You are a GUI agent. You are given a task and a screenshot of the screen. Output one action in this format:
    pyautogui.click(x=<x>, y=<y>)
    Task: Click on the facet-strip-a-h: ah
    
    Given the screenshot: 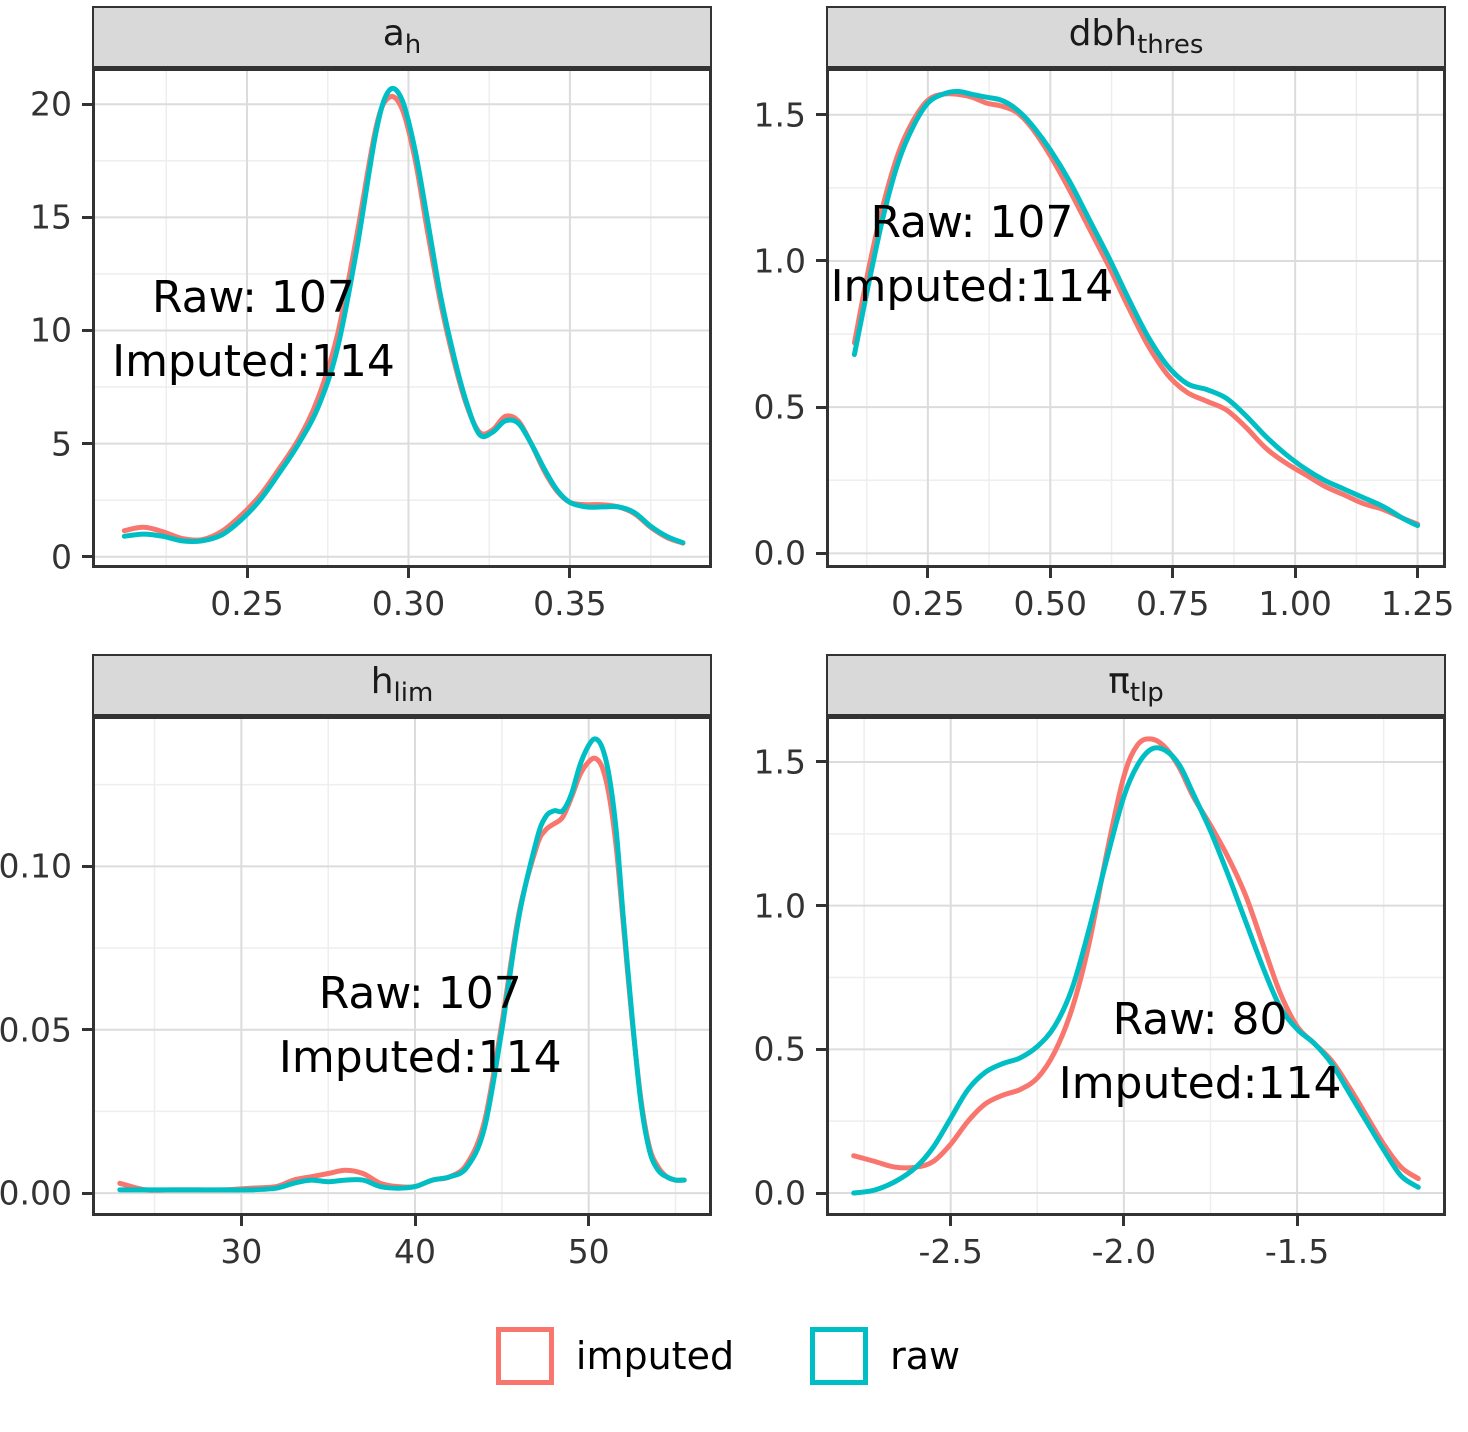 What is the action you would take?
    pyautogui.click(x=402, y=37)
    